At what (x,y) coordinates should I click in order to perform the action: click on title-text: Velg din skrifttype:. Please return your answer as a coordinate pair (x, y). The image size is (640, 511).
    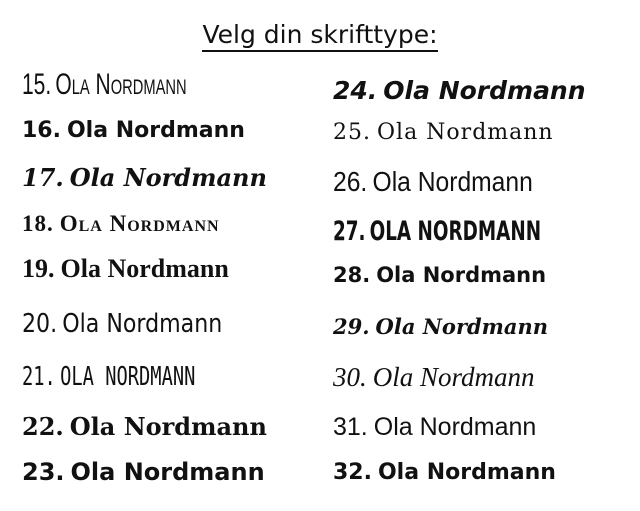
    Looking at the image, I should click on (320, 36).